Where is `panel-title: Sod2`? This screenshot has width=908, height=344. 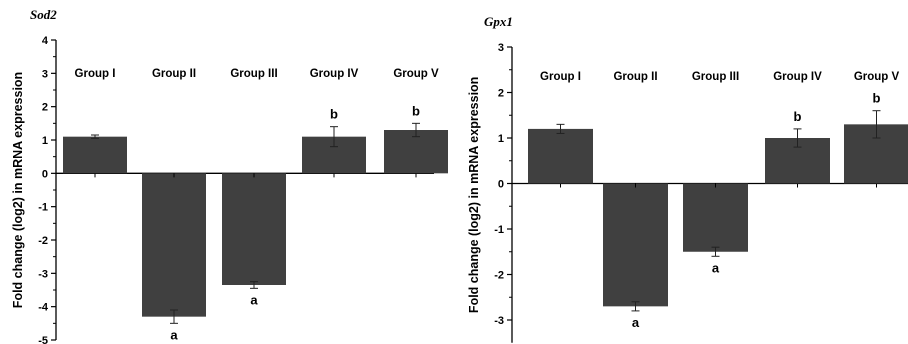 panel-title: Sod2 is located at coordinates (43, 14).